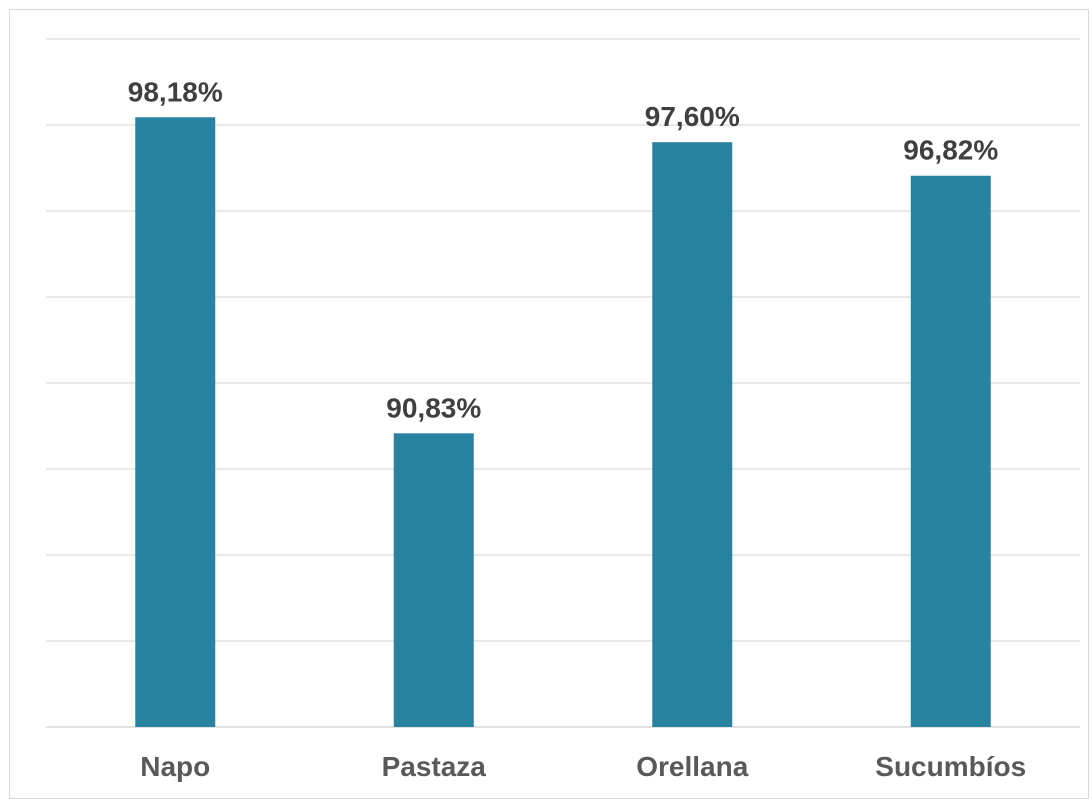 The width and height of the screenshot is (1092, 799). Describe the element at coordinates (692, 116) in the screenshot. I see `data-label-orellana: 97,60%` at that location.